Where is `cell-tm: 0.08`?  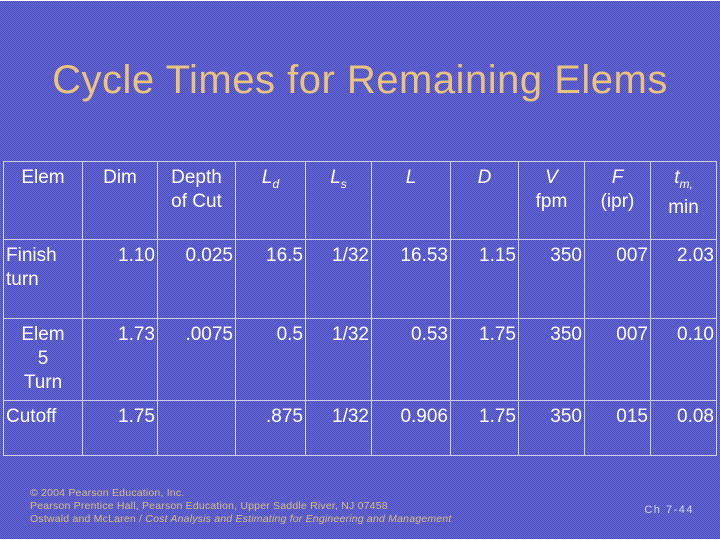
cell-tm: 0.08 is located at coordinates (683, 428).